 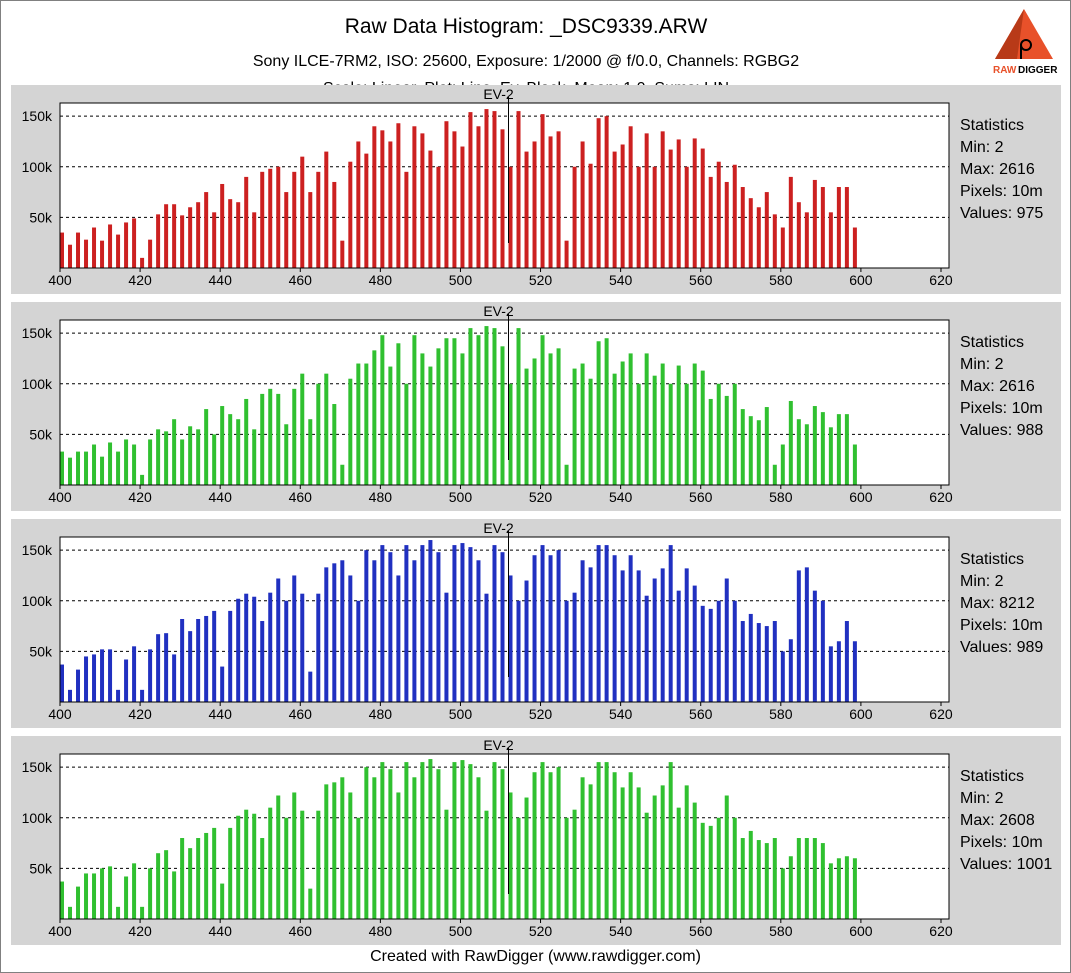 I want to click on x-tick-label: 620, so click(x=941, y=931).